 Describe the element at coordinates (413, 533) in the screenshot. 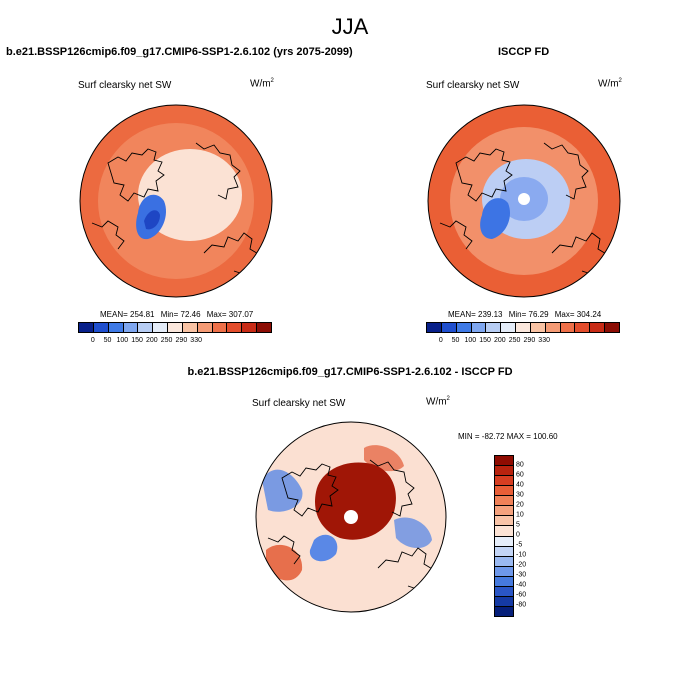

I see `diff-map-blue-patch-east` at that location.